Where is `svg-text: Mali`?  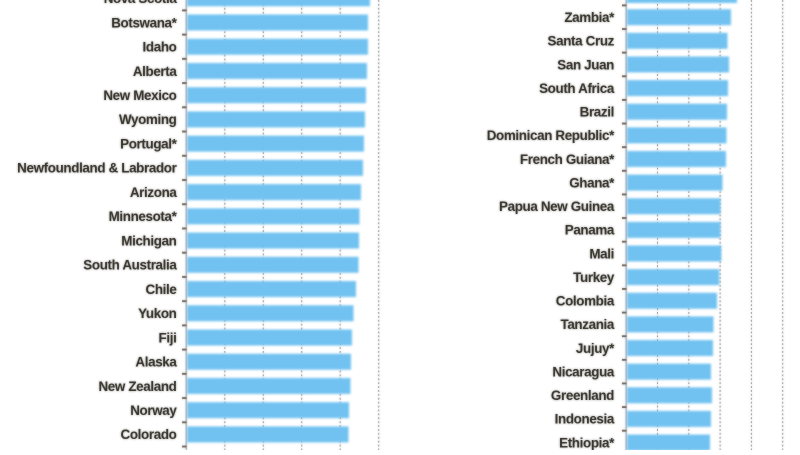 svg-text: Mali is located at coordinates (601, 253).